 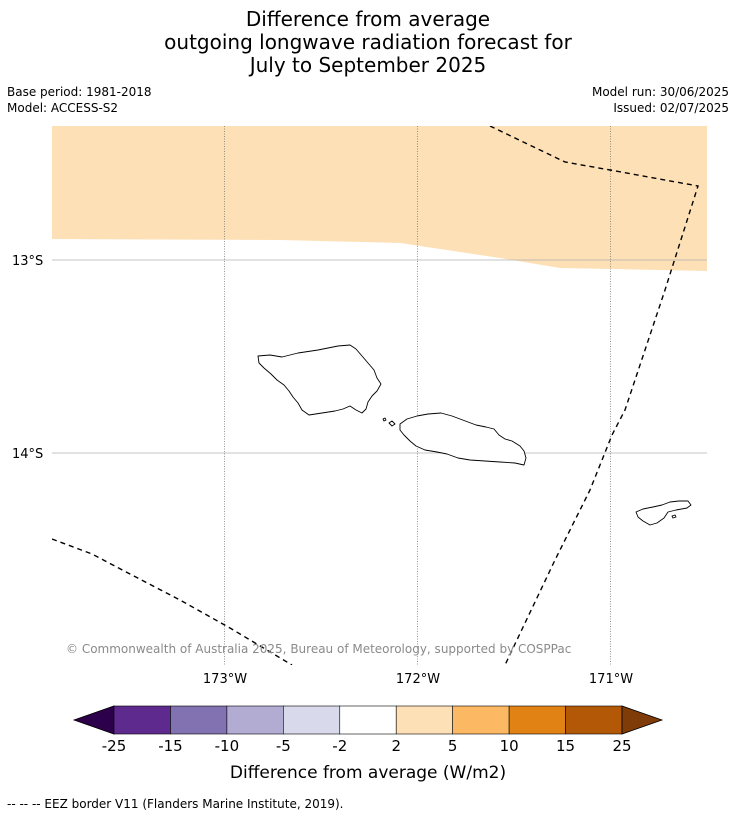 I want to click on model-run: Model run: 30/06/2025, so click(x=660, y=92).